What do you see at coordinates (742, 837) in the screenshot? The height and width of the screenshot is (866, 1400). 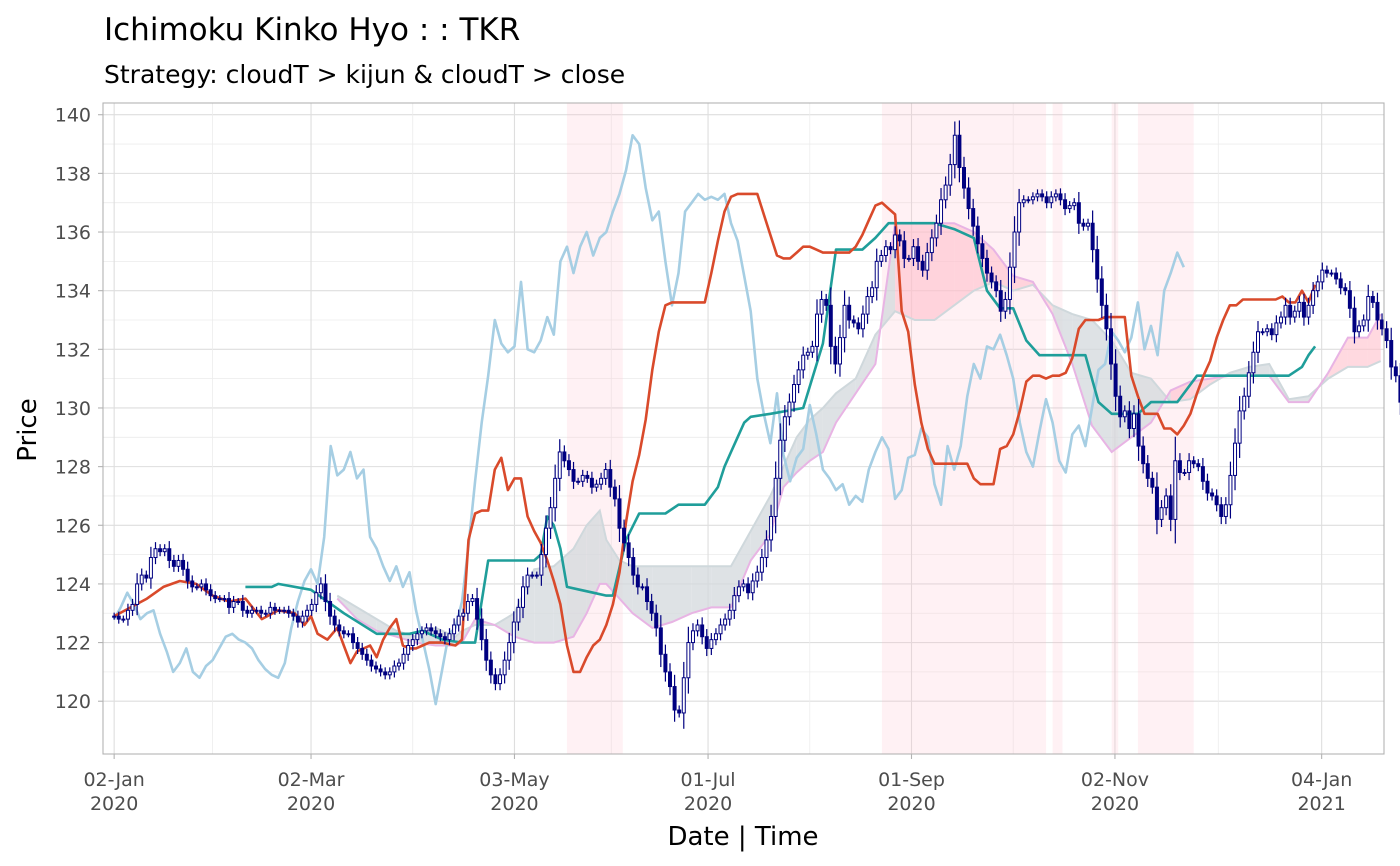 I see `x-axis-label: Date | Time` at bounding box center [742, 837].